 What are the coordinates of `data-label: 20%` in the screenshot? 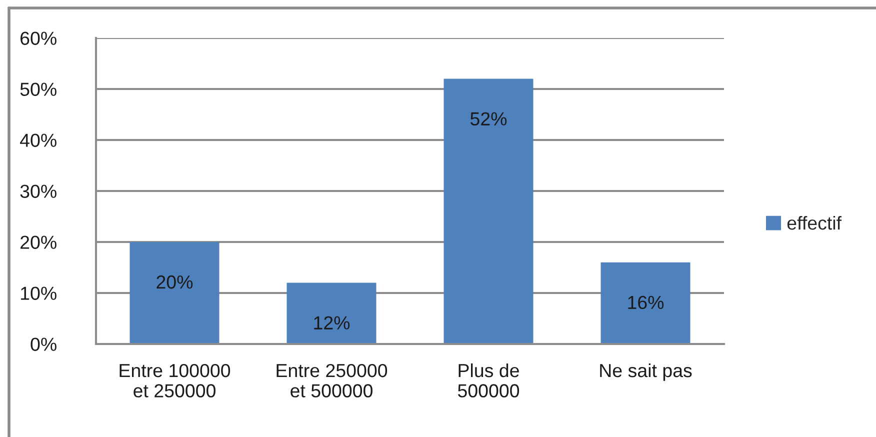 It's located at (174, 282).